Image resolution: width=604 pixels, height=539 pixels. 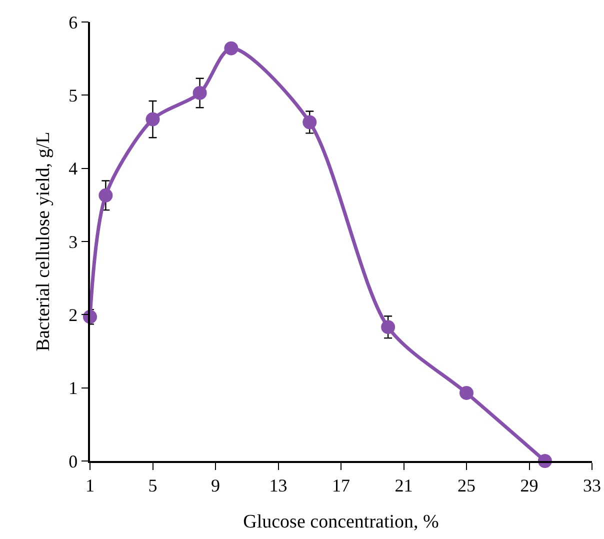 I want to click on x-tick-label: 21, so click(x=403, y=485).